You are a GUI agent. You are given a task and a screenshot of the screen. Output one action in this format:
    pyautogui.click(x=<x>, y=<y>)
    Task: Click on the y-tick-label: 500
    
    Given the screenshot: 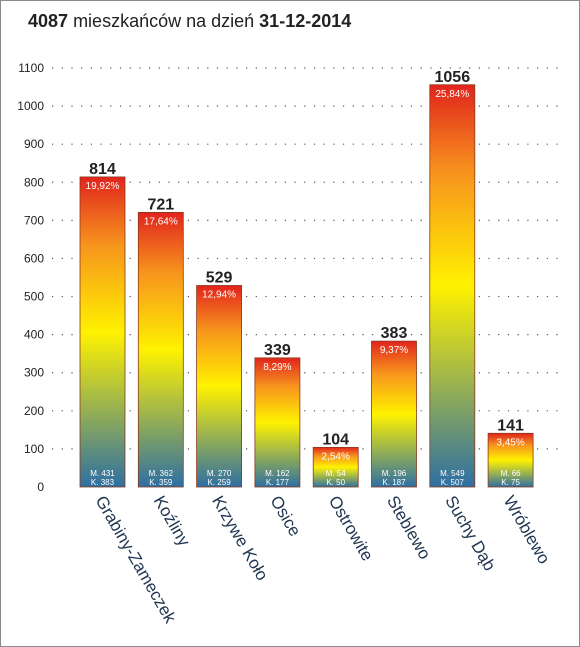 What is the action you would take?
    pyautogui.click(x=34, y=297)
    